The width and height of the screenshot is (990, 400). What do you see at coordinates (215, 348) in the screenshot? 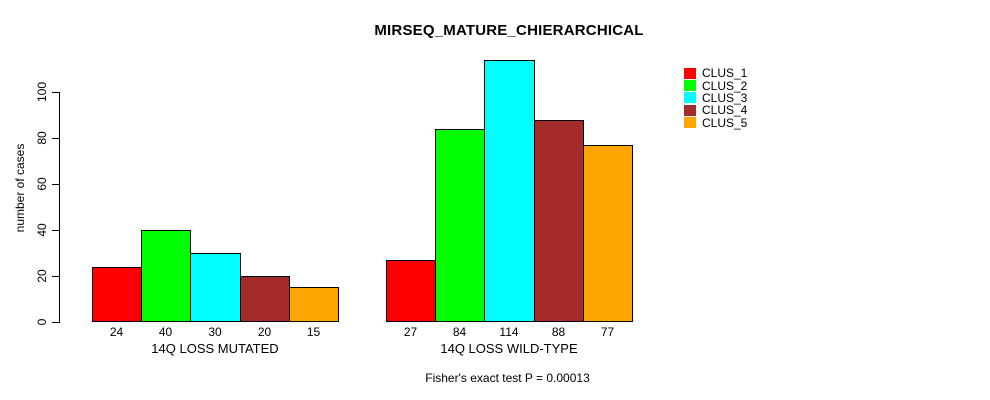
I see `group-label: 14Q LOSS MUTATED` at bounding box center [215, 348].